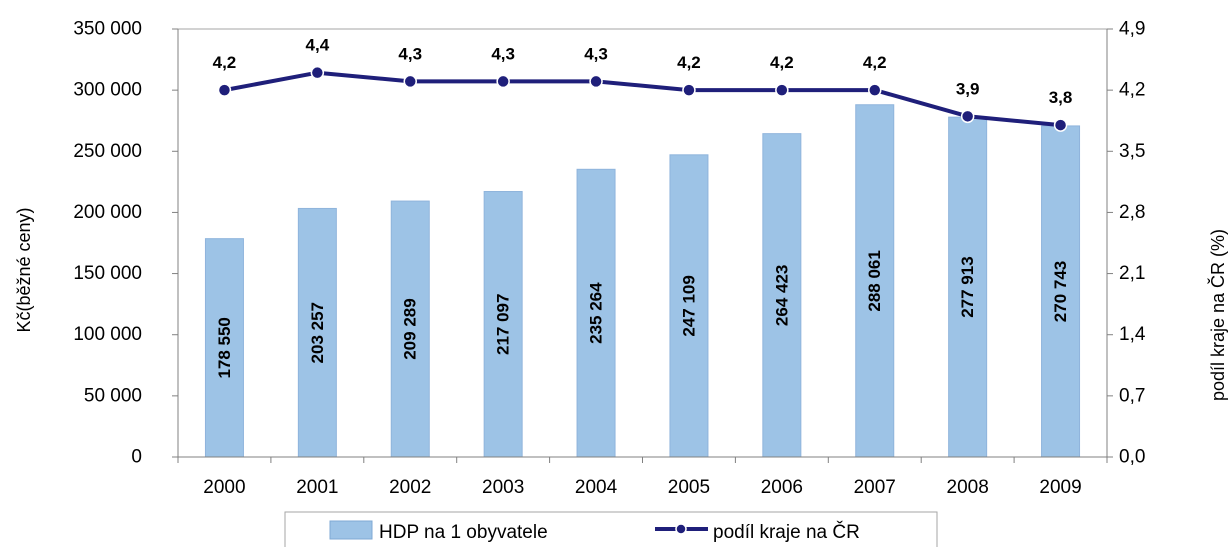 This screenshot has width=1229, height=547. I want to click on bar-value-label: 235 264, so click(596, 313).